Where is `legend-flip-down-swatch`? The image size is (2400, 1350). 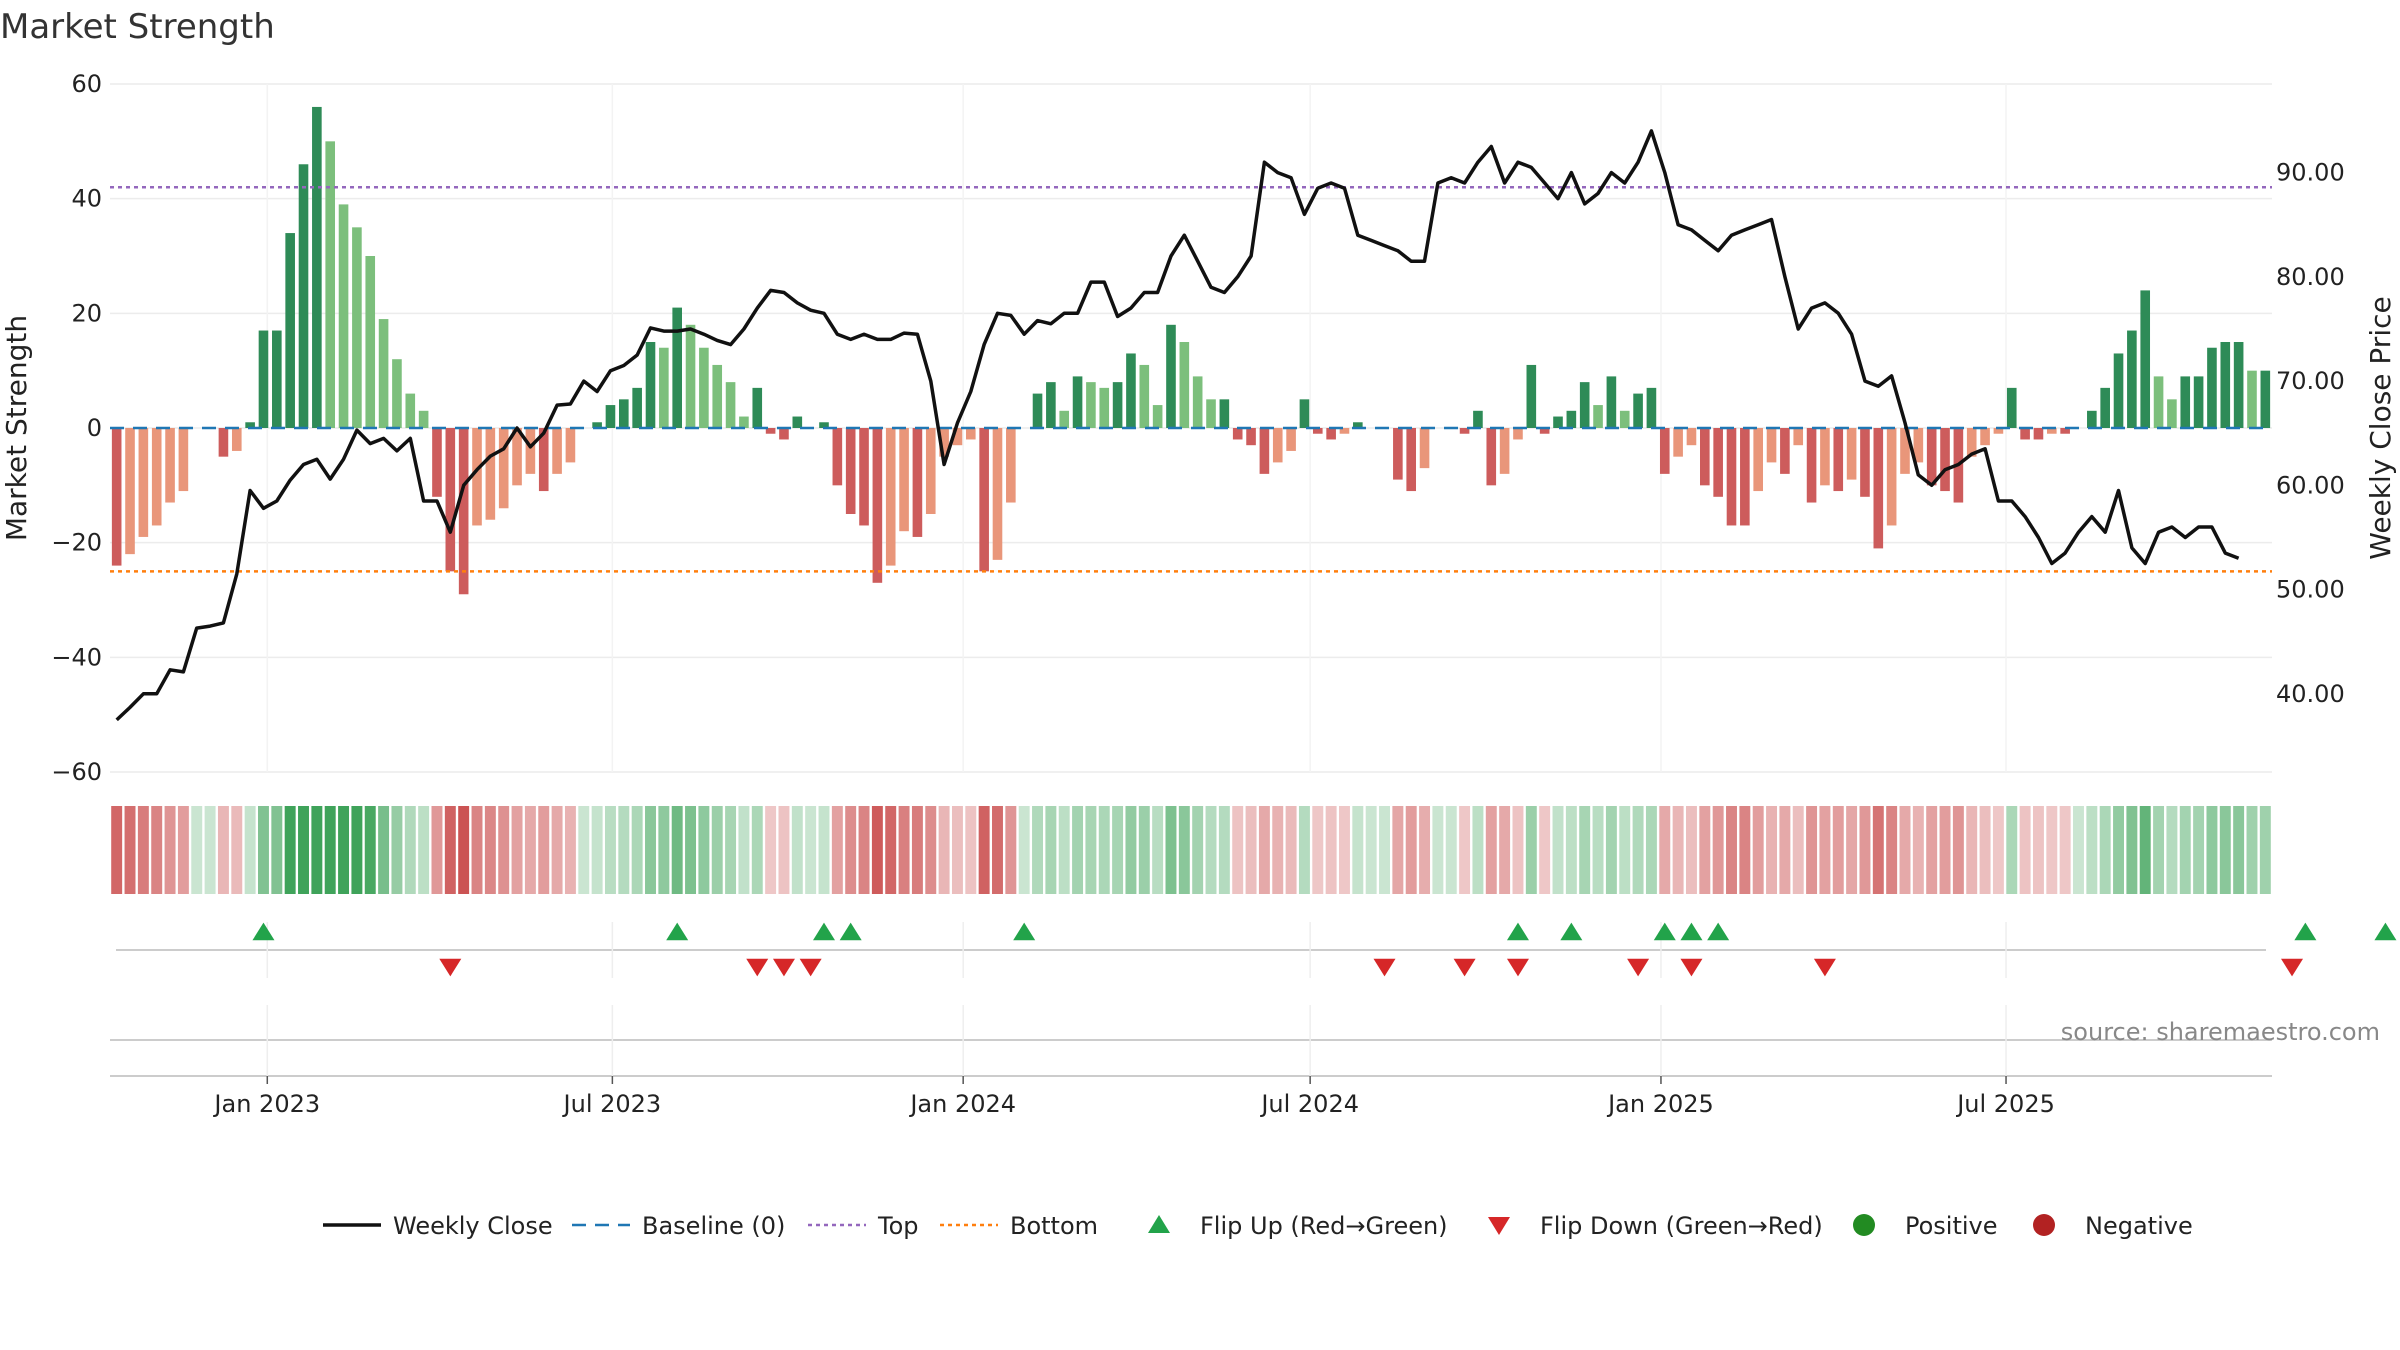
legend-flip-down-swatch is located at coordinates (1499, 1226).